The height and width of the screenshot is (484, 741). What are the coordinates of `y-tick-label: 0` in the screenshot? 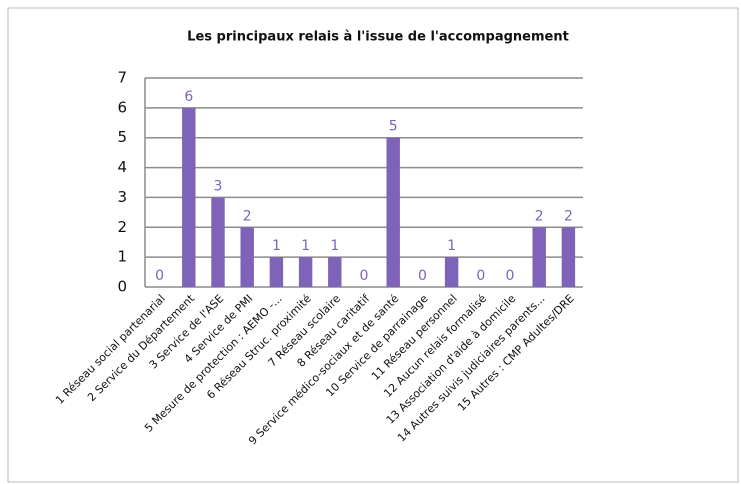 It's located at (122, 287).